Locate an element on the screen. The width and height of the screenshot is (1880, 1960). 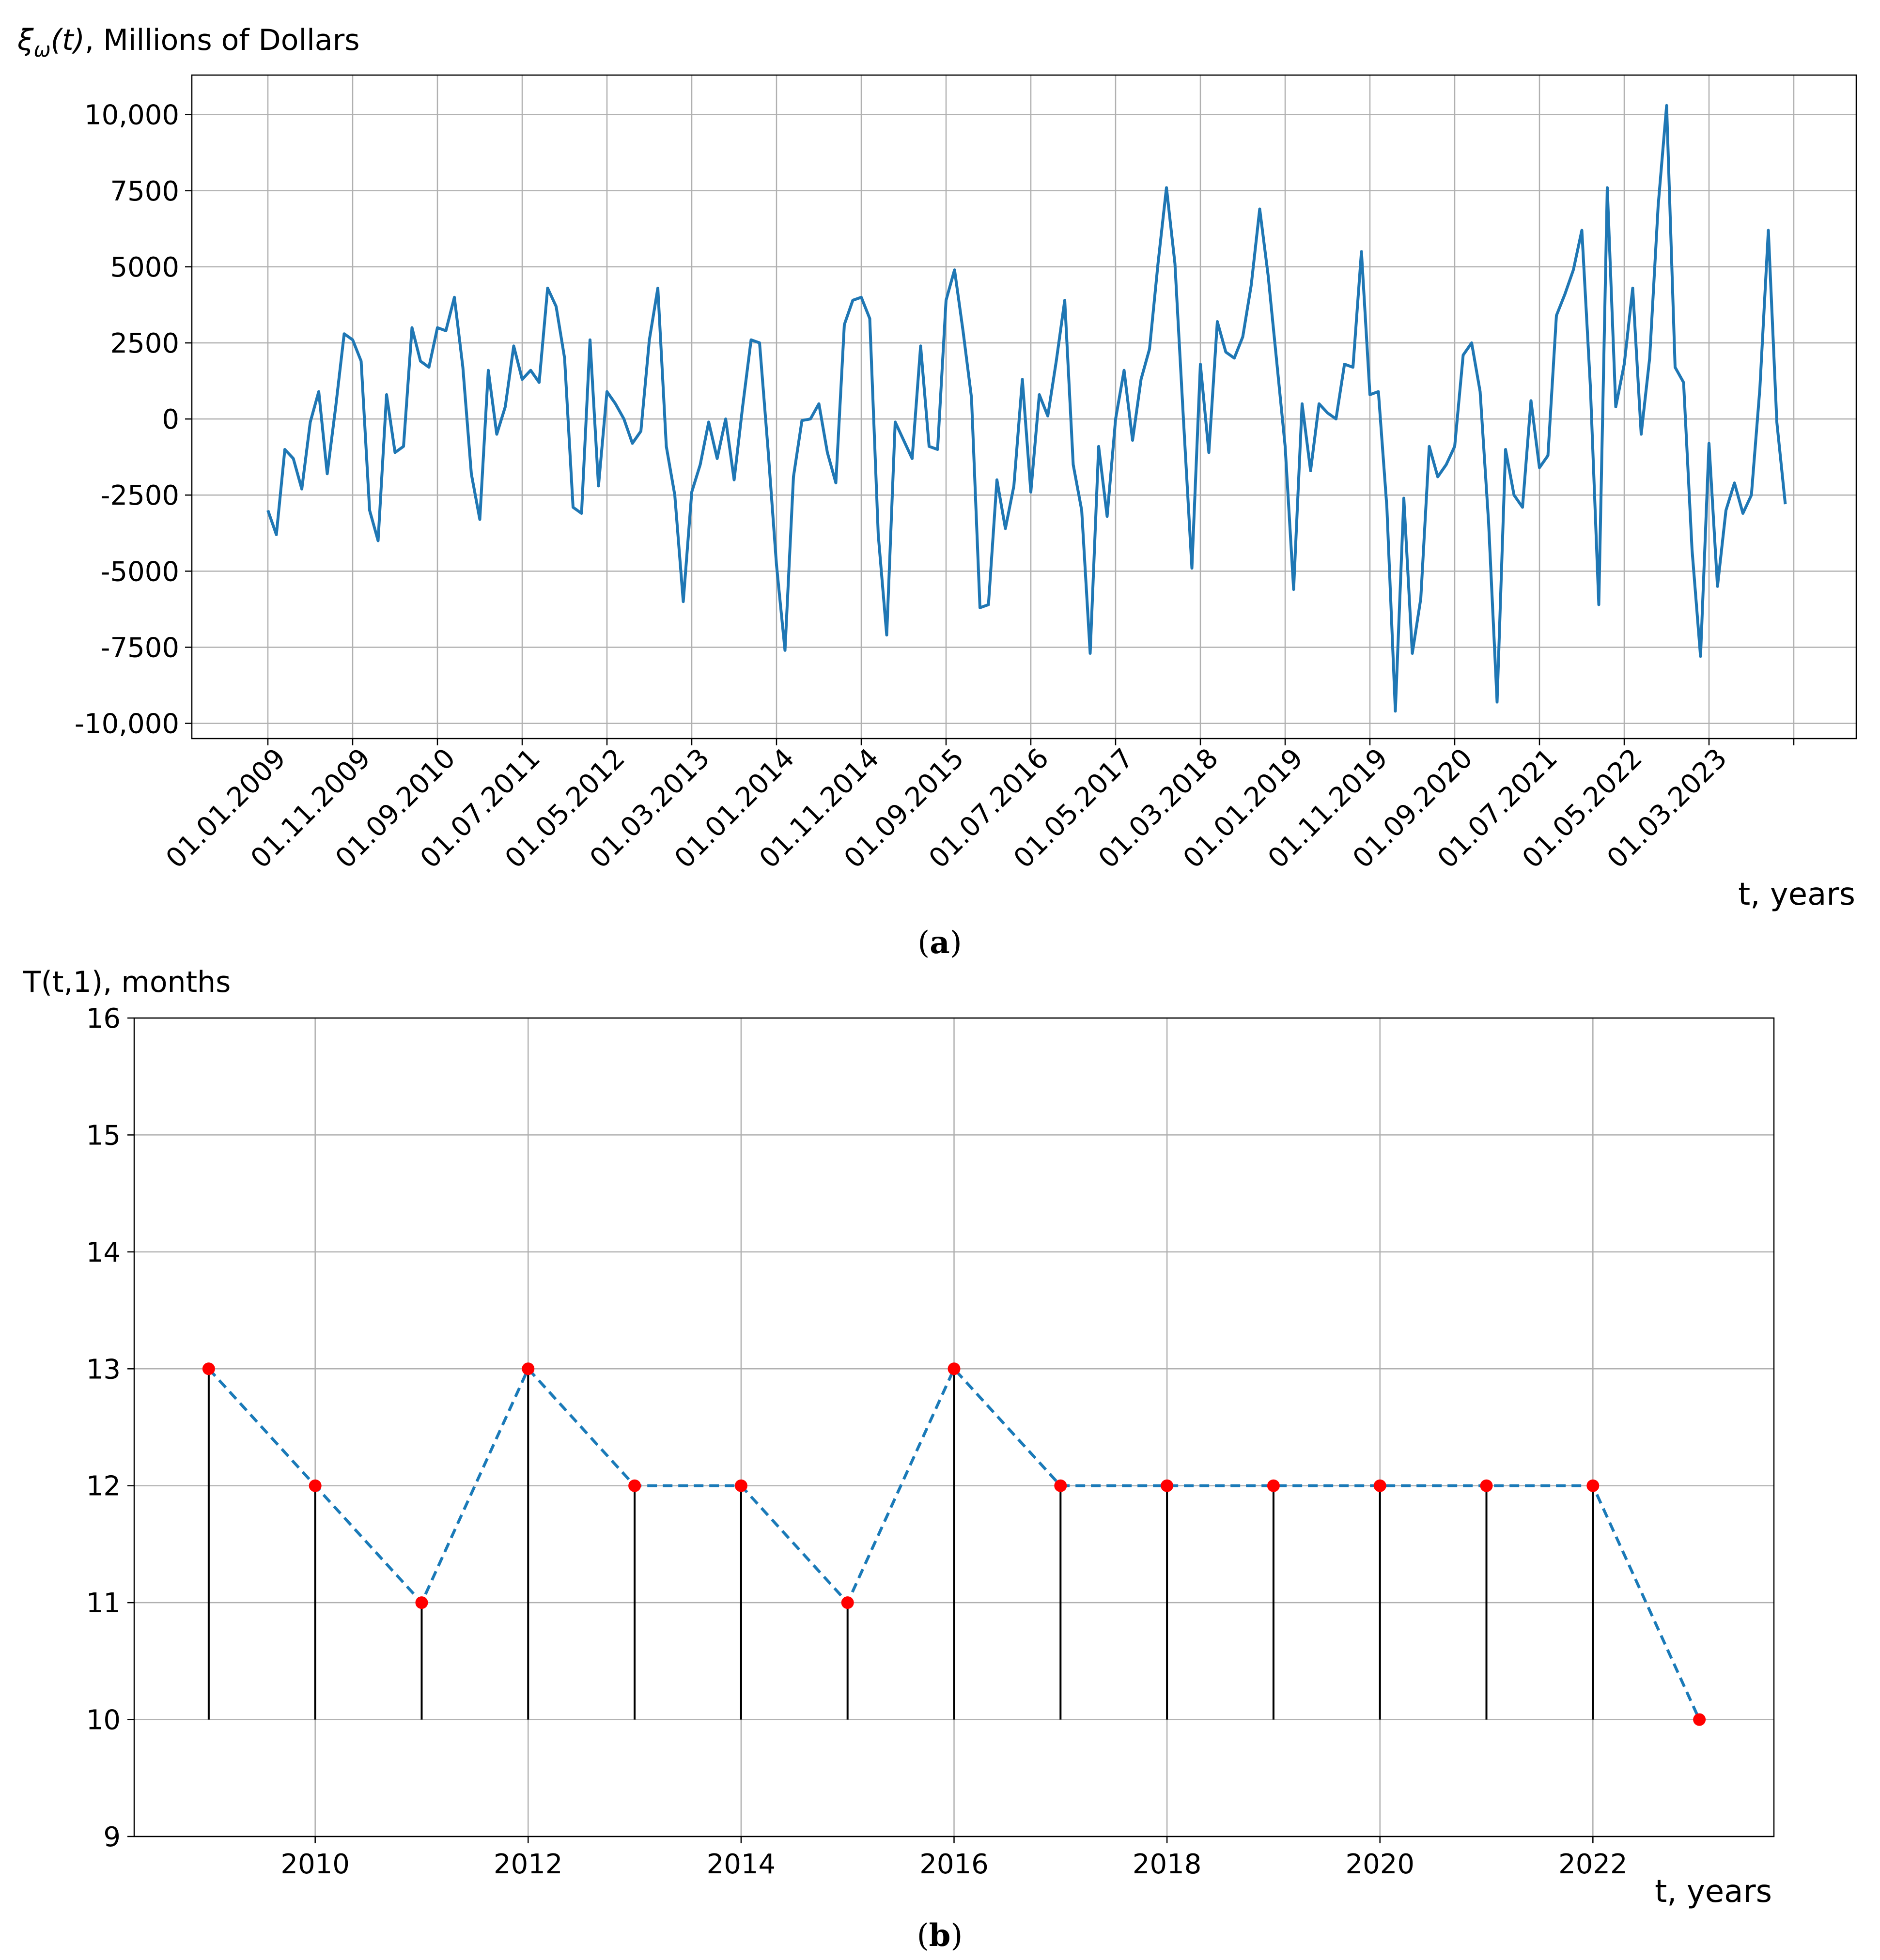
panel-b-ylabel: T(t,1), months is located at coordinates (127, 982).